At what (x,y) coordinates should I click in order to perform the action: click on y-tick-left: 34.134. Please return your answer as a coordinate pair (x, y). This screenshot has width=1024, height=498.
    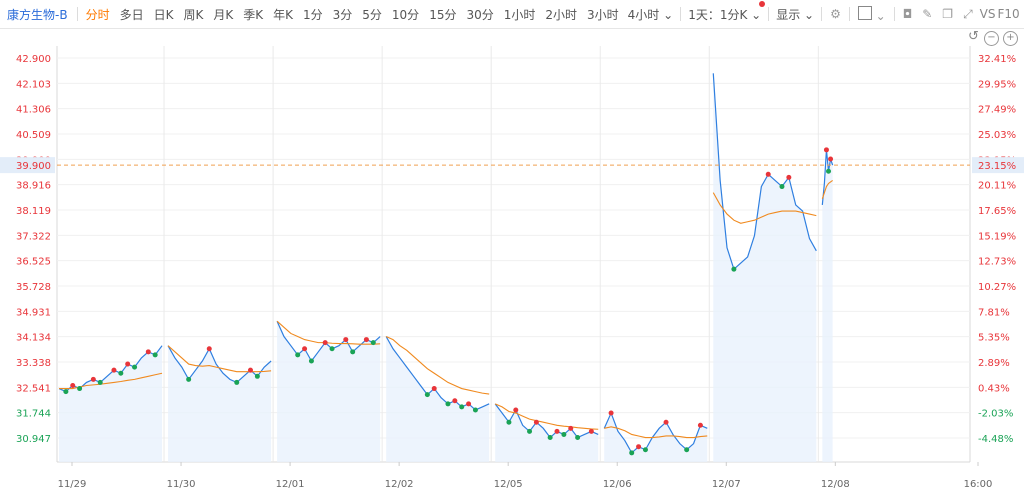
    Looking at the image, I should click on (33, 338).